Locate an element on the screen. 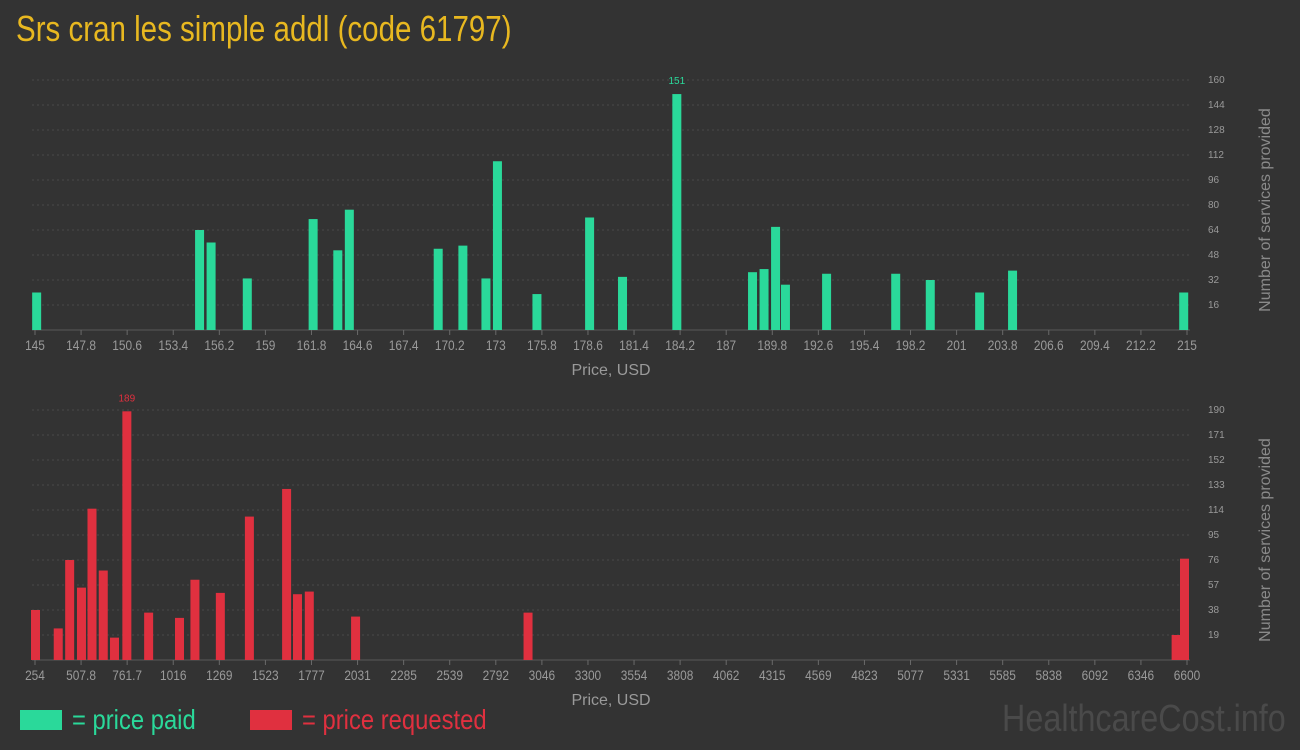  top-x-tick-label: 145 is located at coordinates (35, 345).